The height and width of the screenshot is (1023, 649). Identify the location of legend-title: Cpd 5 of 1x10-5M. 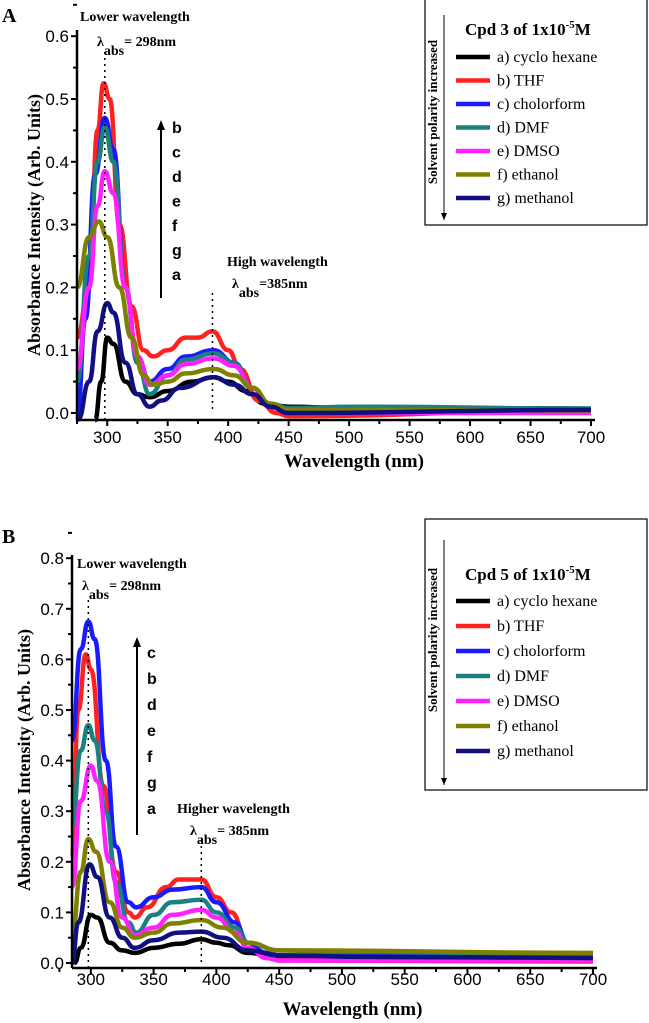
(528, 574).